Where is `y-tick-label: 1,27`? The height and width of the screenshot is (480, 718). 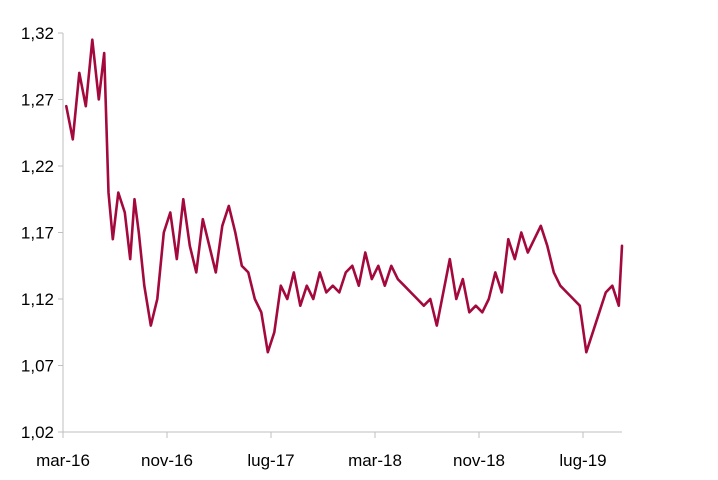 y-tick-label: 1,27 is located at coordinates (37, 100).